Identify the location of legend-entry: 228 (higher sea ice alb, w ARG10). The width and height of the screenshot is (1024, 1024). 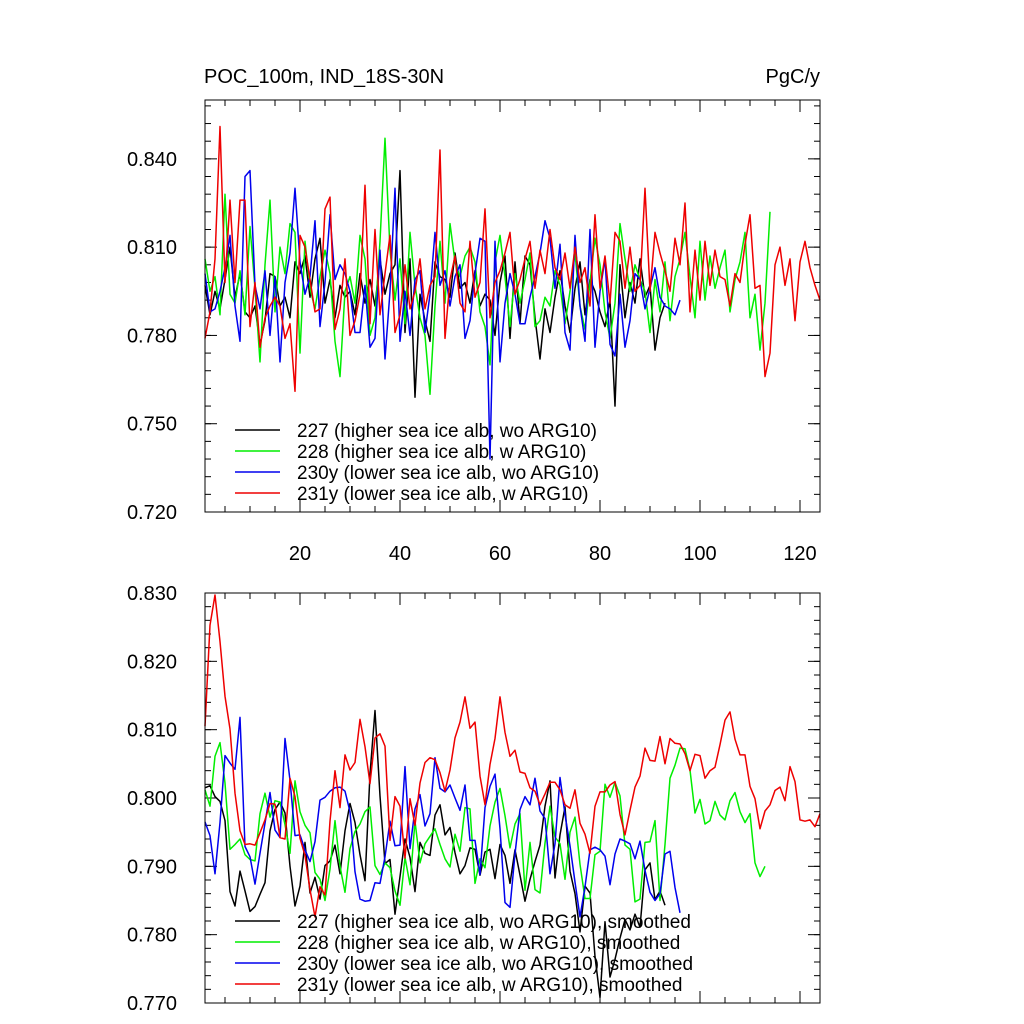
(441, 452).